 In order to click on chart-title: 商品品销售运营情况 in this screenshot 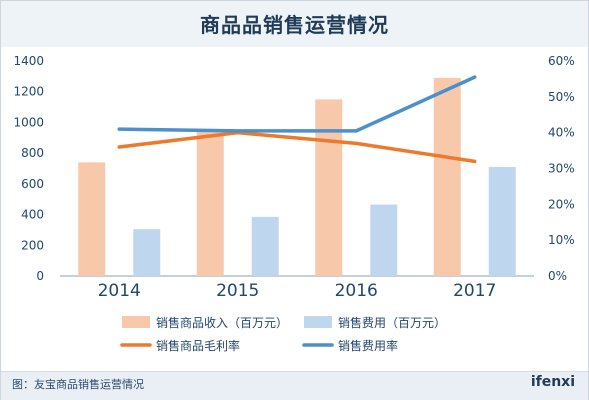, I will do `click(294, 25)`.